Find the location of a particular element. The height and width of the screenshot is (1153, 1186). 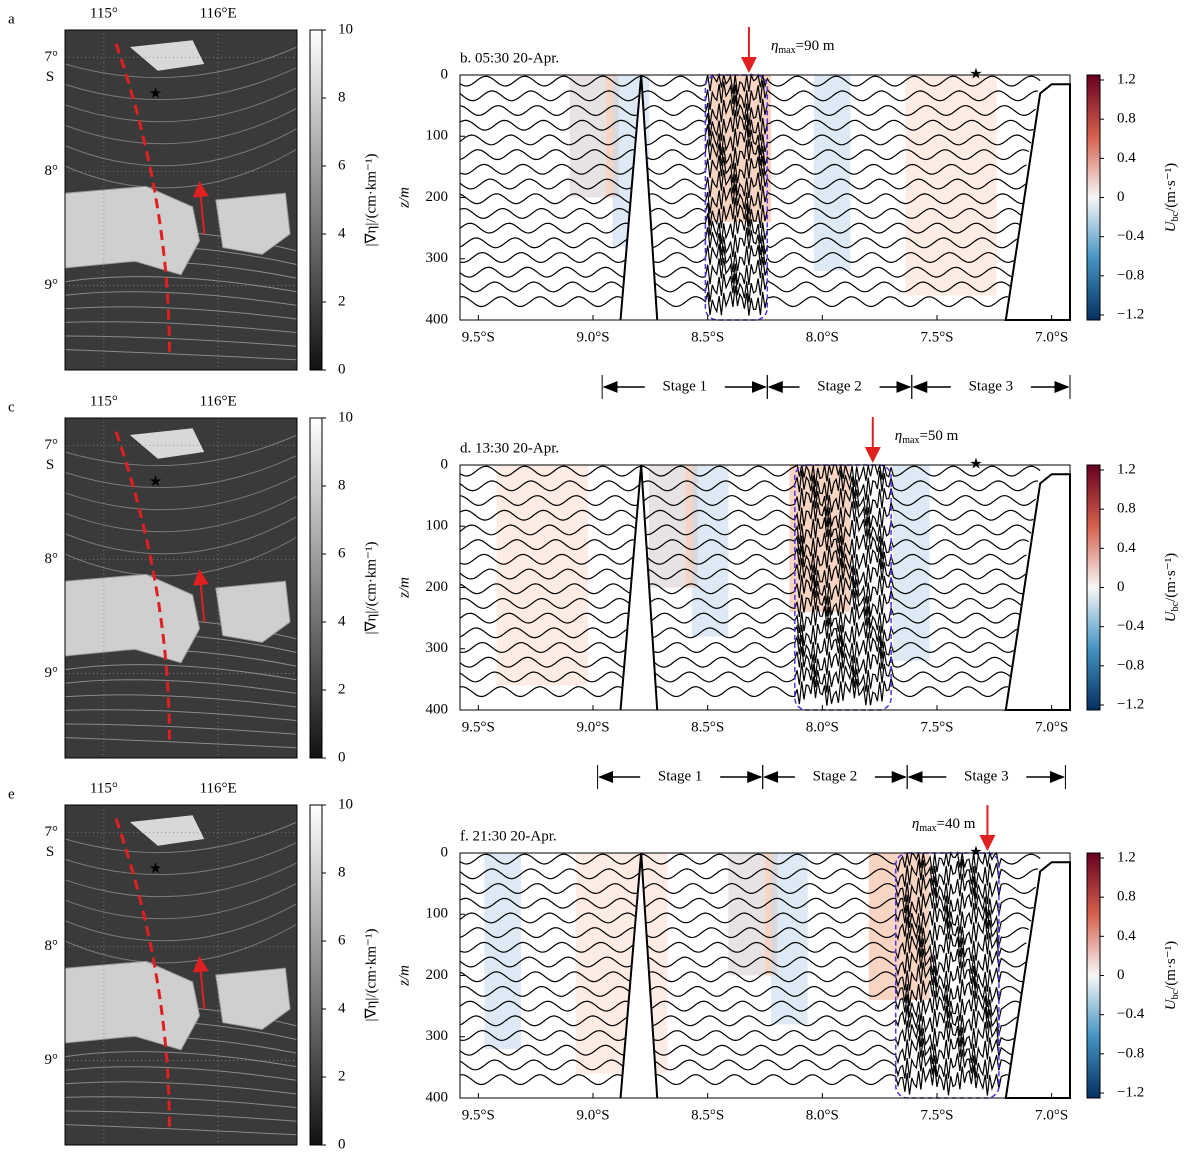

colorbar-tick-label: −1.2 is located at coordinates (1130, 704).